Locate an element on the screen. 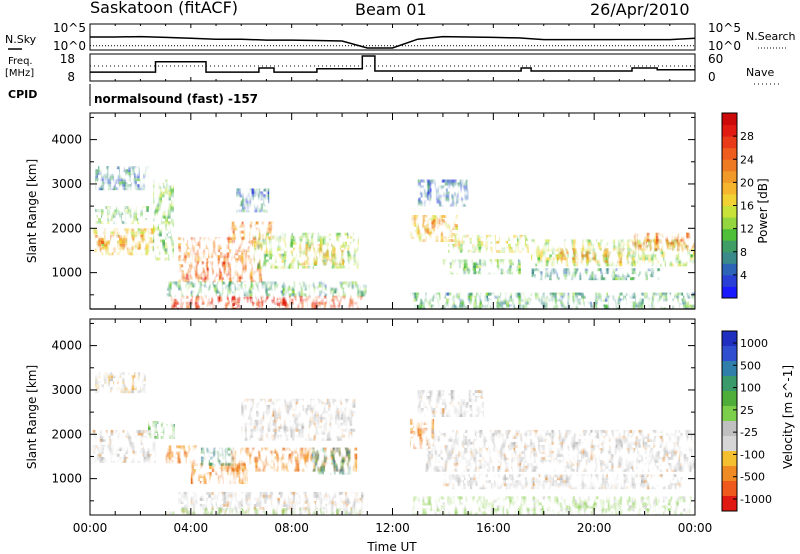  freq-right-ytick-bottom: 0 is located at coordinates (712, 77).